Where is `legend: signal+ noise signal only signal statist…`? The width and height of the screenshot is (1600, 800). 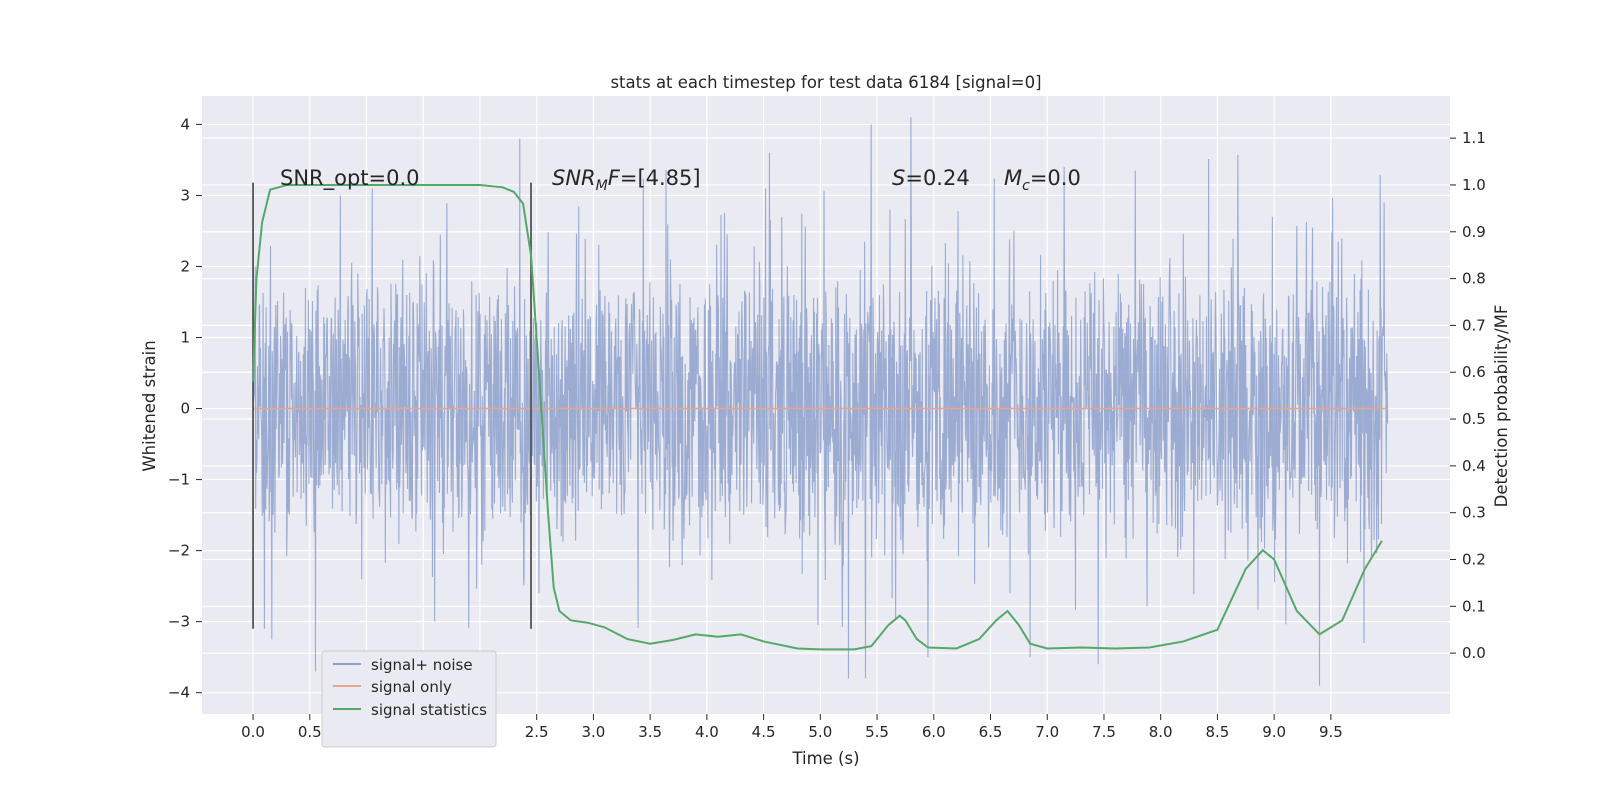
legend: signal+ noise signal only signal statist… is located at coordinates (409, 699).